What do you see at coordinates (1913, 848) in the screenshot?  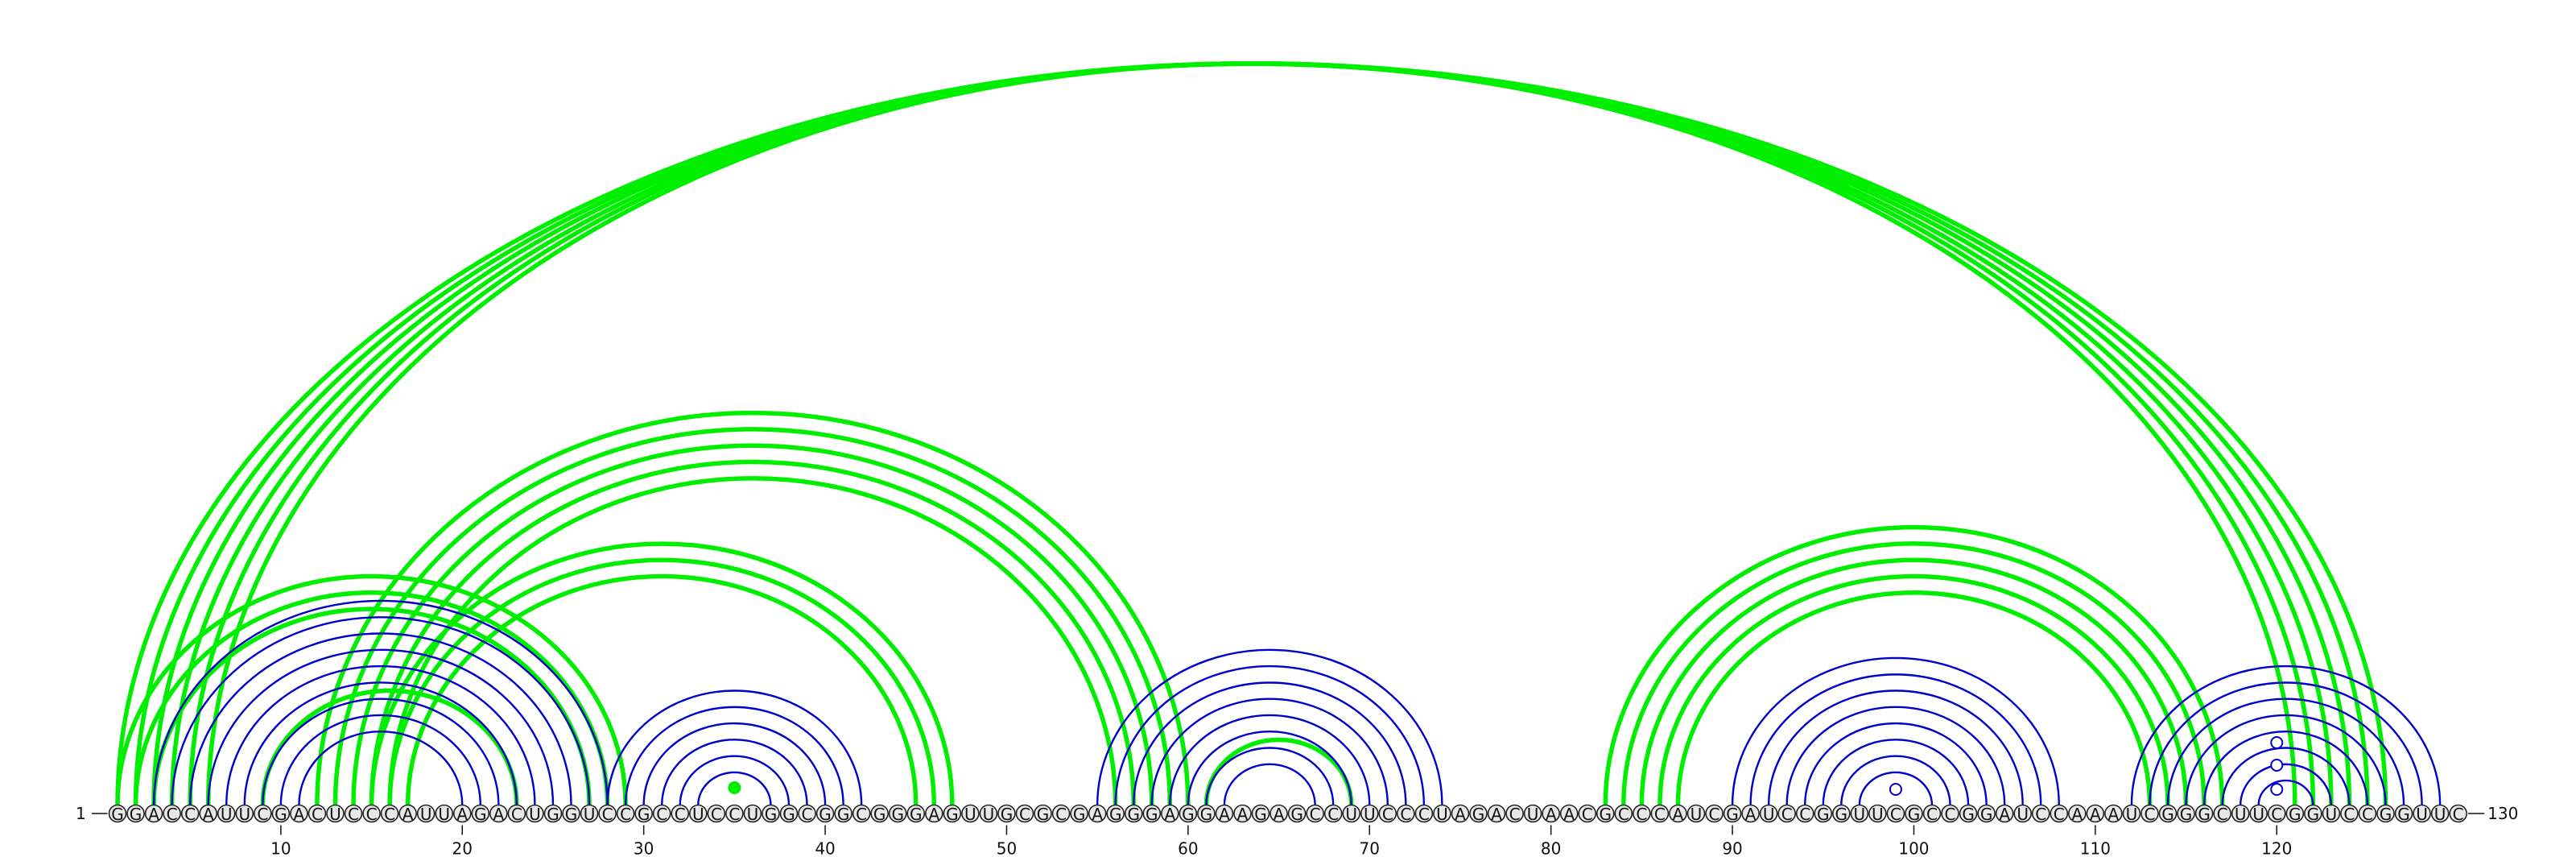 I see `tick-label-100: 100` at bounding box center [1913, 848].